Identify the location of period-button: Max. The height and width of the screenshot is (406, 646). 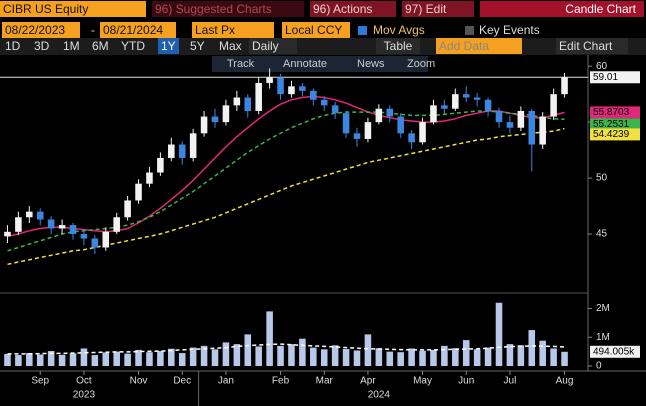
(230, 46).